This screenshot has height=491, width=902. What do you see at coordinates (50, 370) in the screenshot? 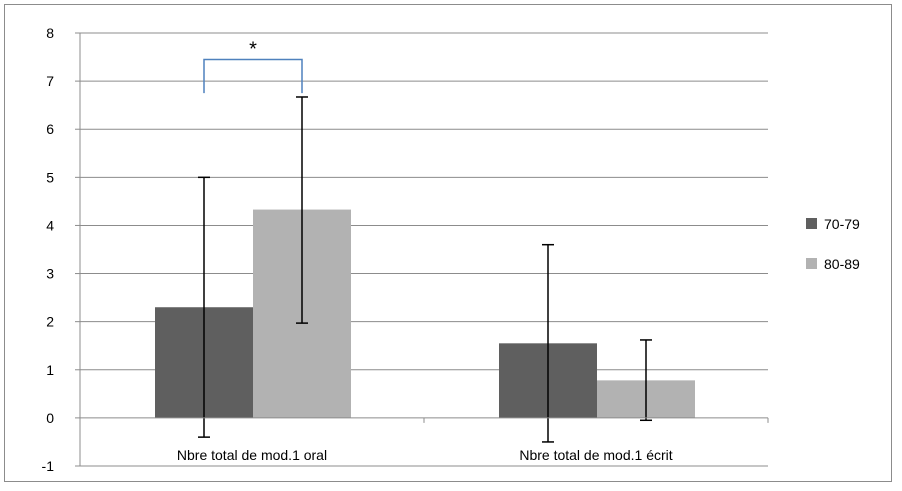
I see `y-tick-label: 1` at bounding box center [50, 370].